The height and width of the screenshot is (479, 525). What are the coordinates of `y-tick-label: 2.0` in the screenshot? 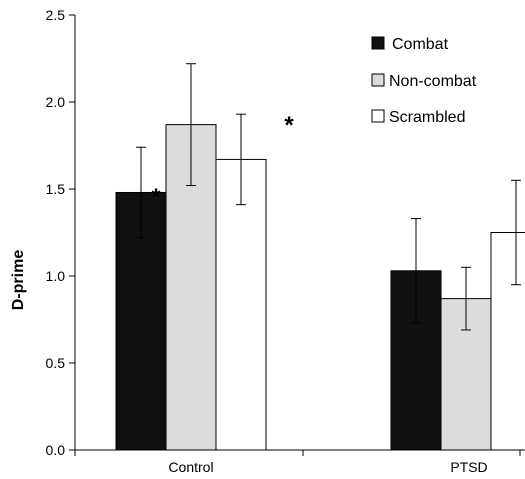 It's located at (56, 102).